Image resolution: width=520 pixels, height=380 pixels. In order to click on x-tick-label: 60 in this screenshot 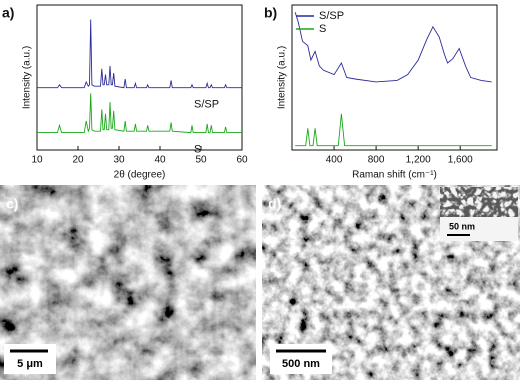, I will do `click(242, 160)`.